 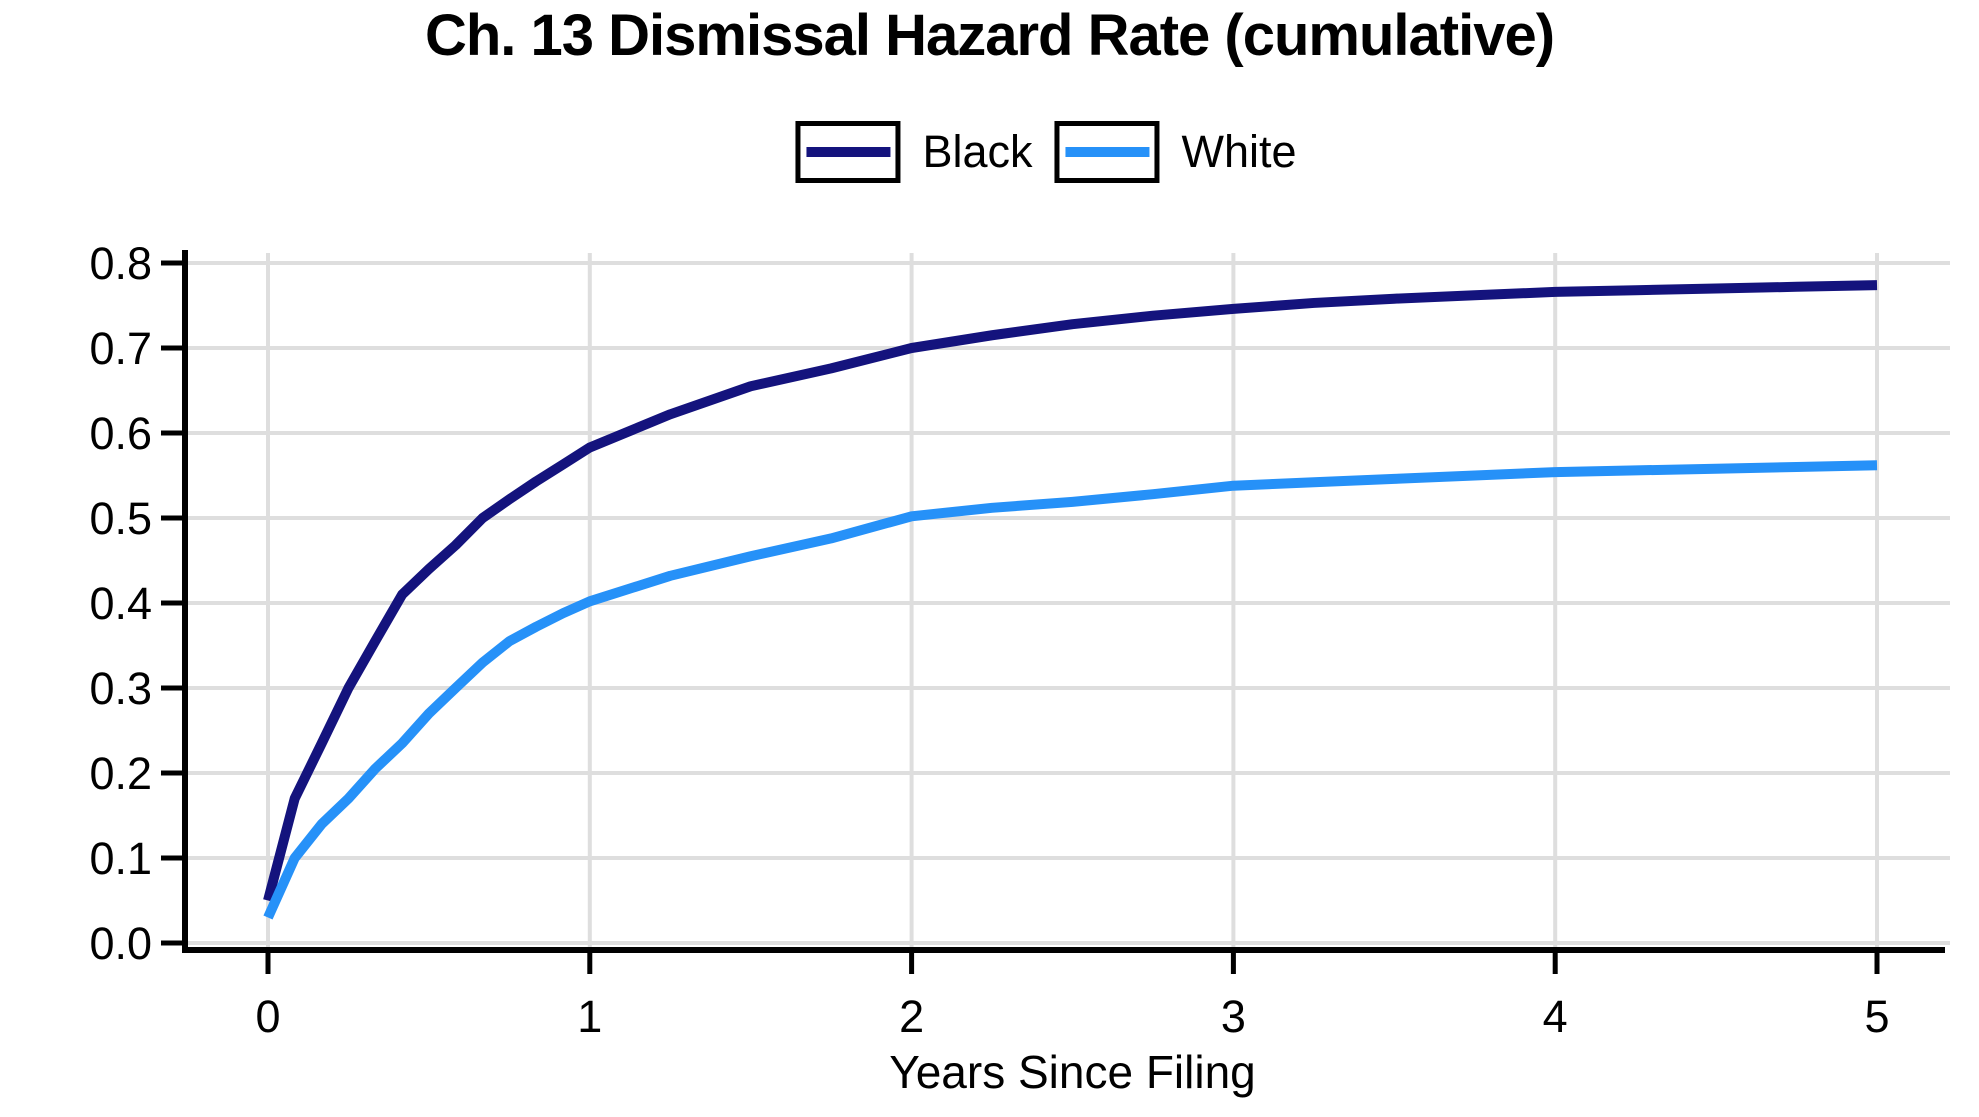 I want to click on legend-swatch-black-line, so click(x=847, y=152).